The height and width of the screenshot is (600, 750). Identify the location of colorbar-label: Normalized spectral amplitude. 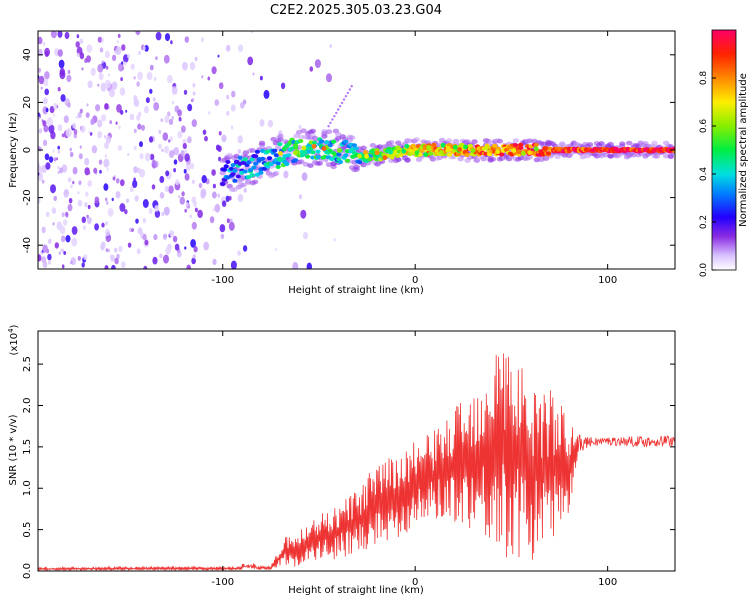
(743, 150).